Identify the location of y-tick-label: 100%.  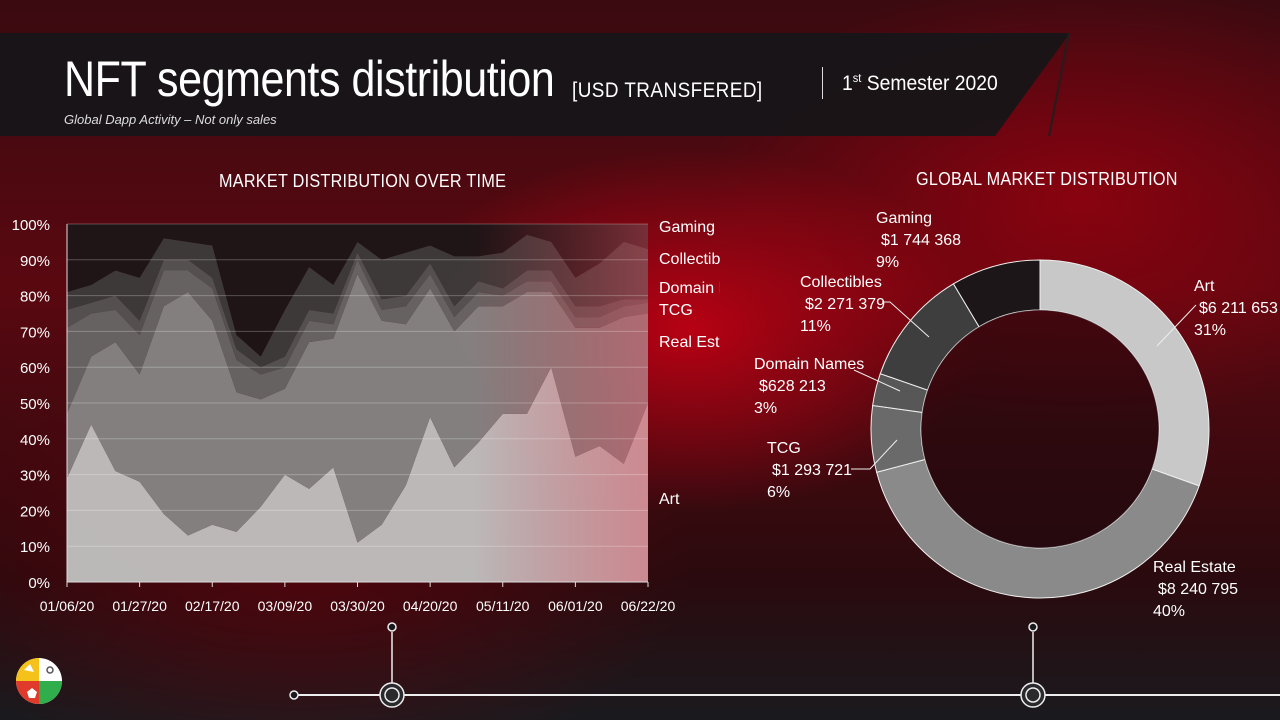
(31, 225).